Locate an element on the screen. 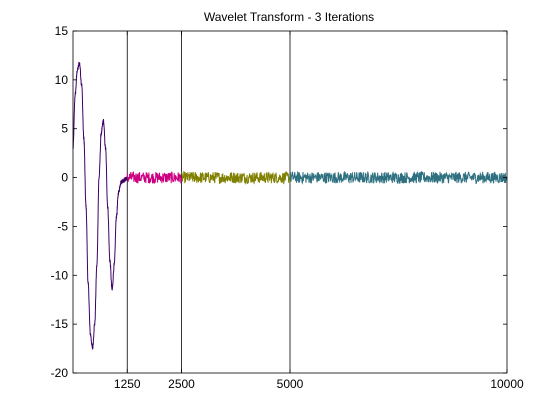 The image size is (560, 420). y-tick-label: 0 is located at coordinates (64, 178).